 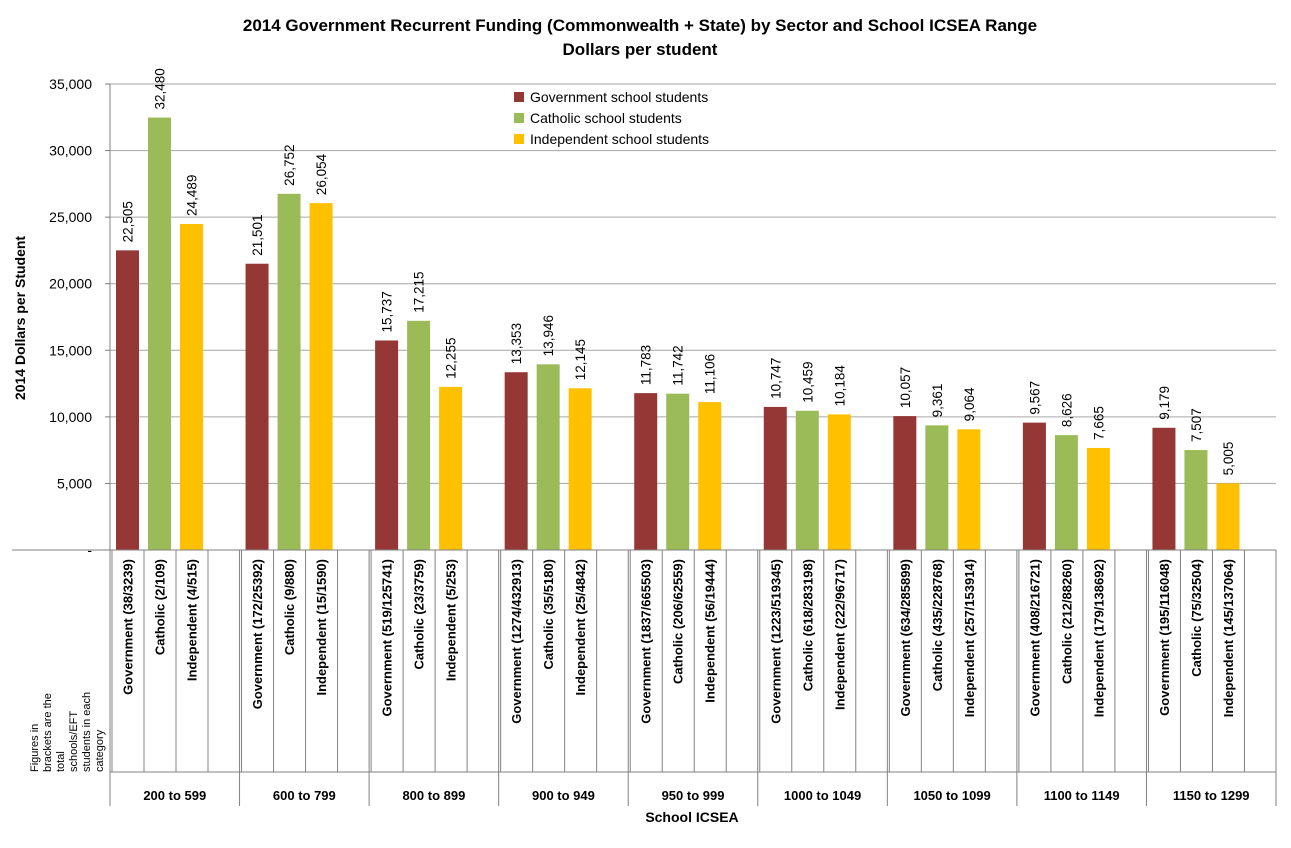 I want to click on data-label: 11,742, so click(x=678, y=365).